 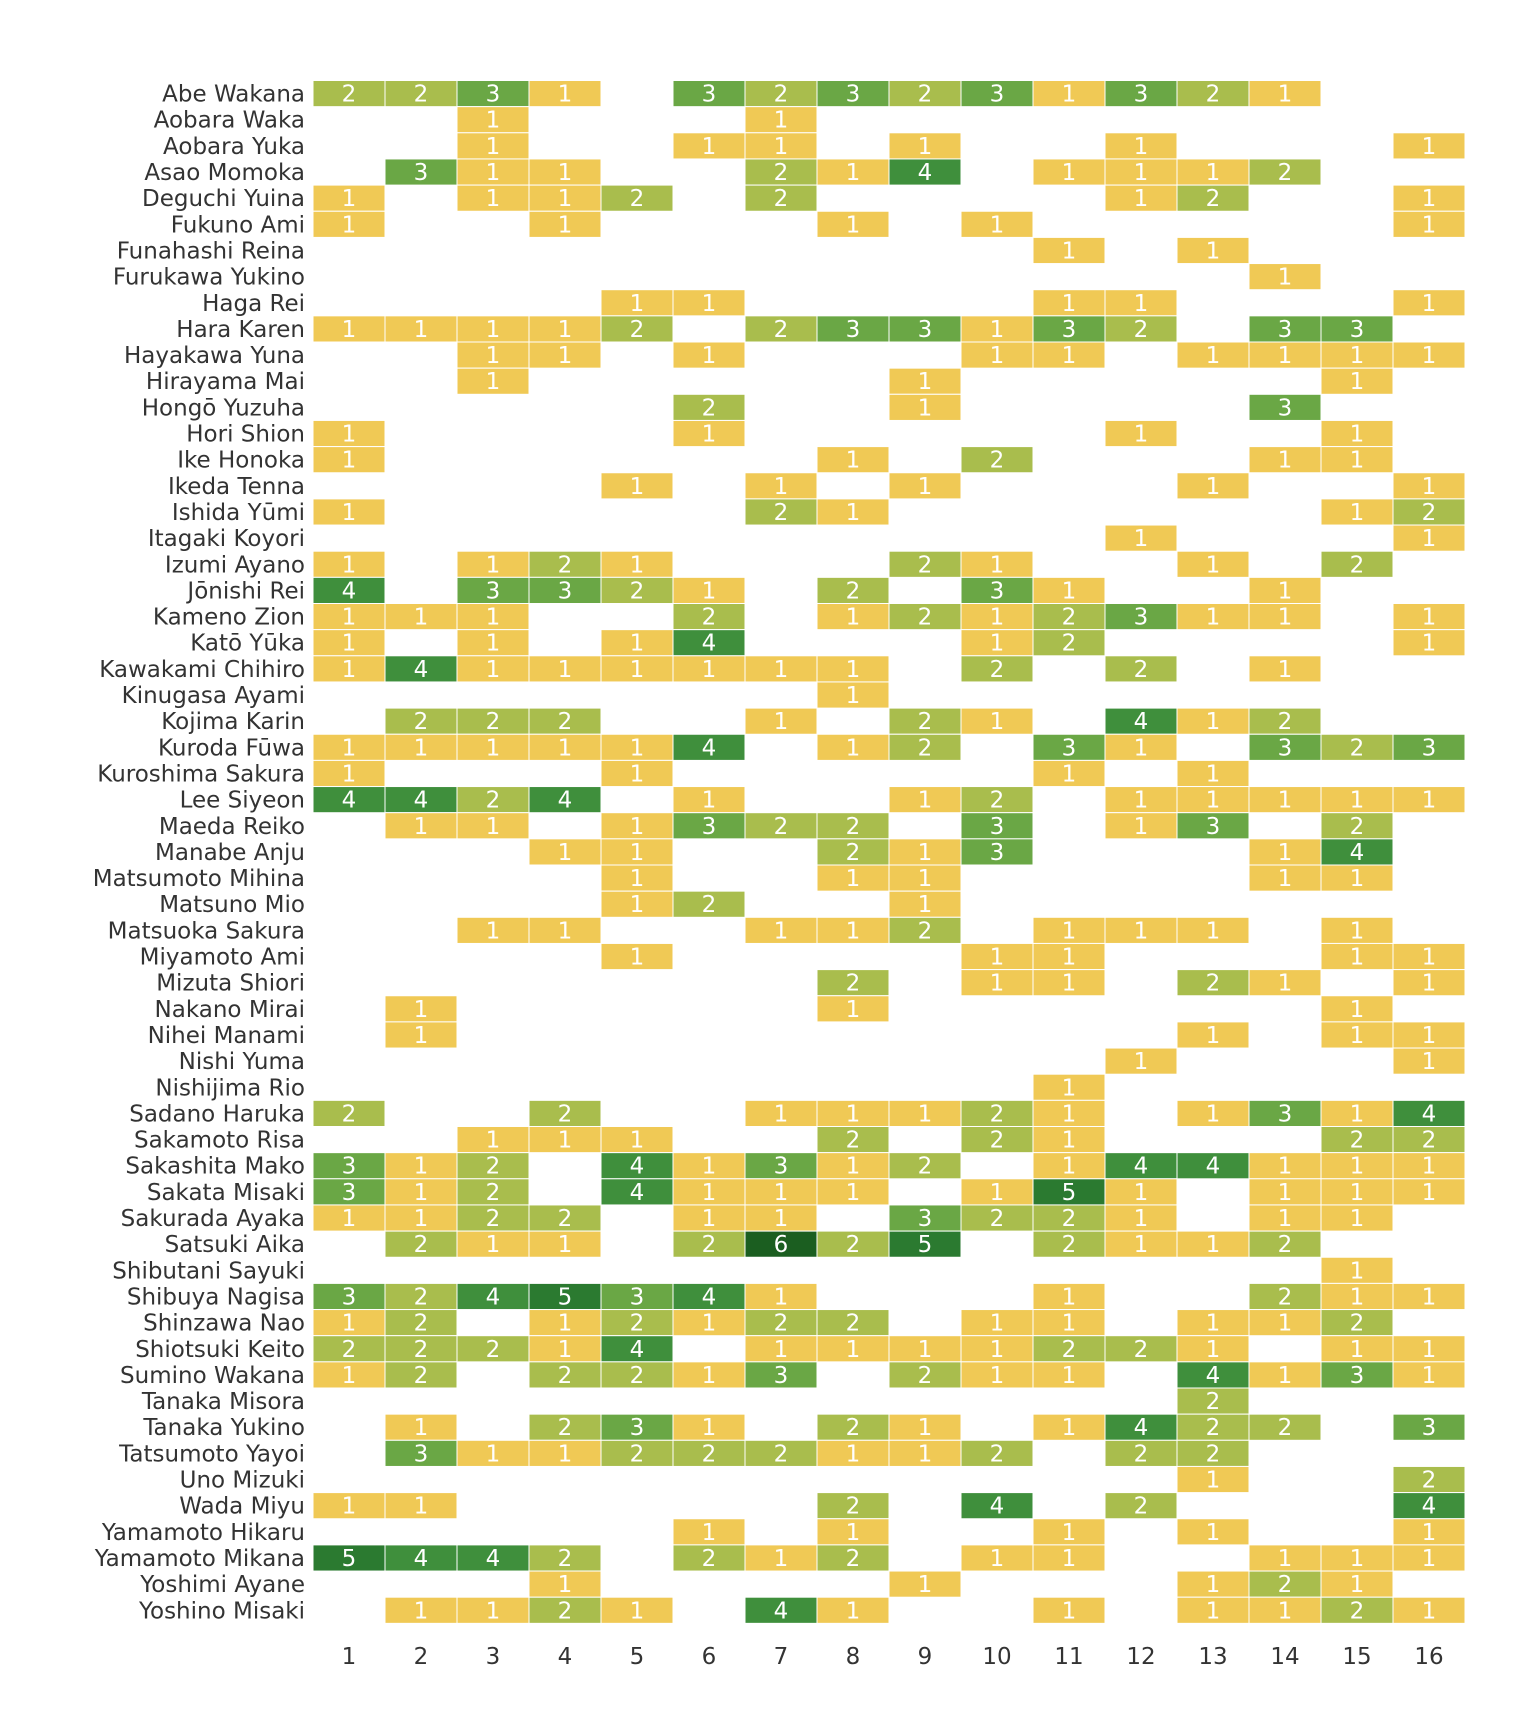 I want to click on column-label: 12, so click(x=1140, y=1657).